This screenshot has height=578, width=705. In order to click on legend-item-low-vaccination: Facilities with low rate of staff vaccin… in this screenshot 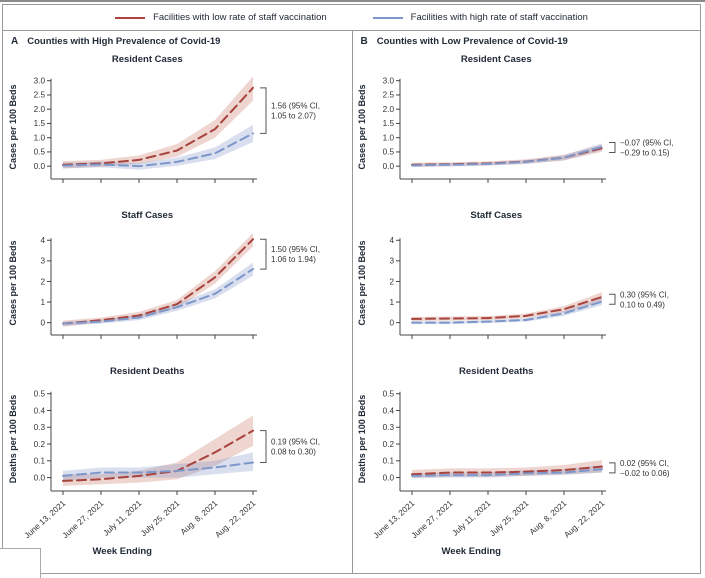, I will do `click(221, 17)`.